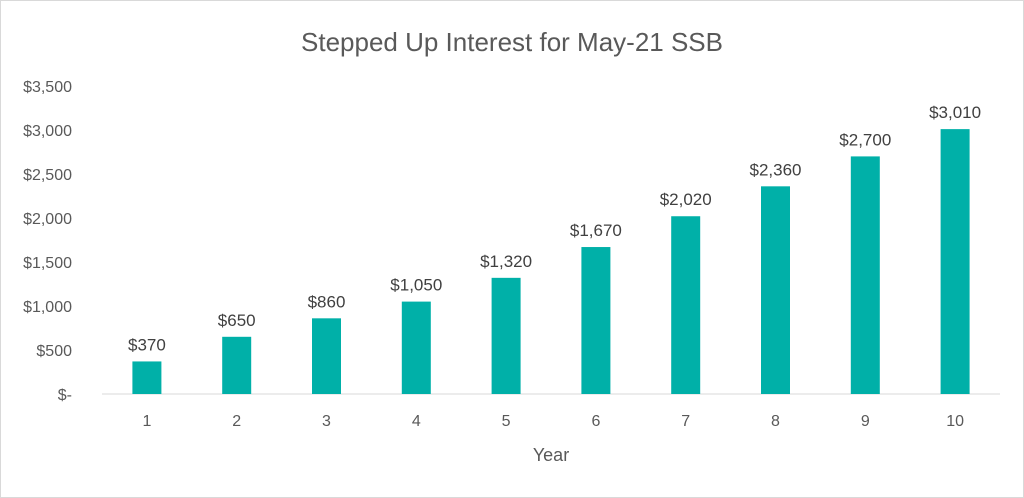  Describe the element at coordinates (506, 261) in the screenshot. I see `data-label-year-5: $1,320` at that location.